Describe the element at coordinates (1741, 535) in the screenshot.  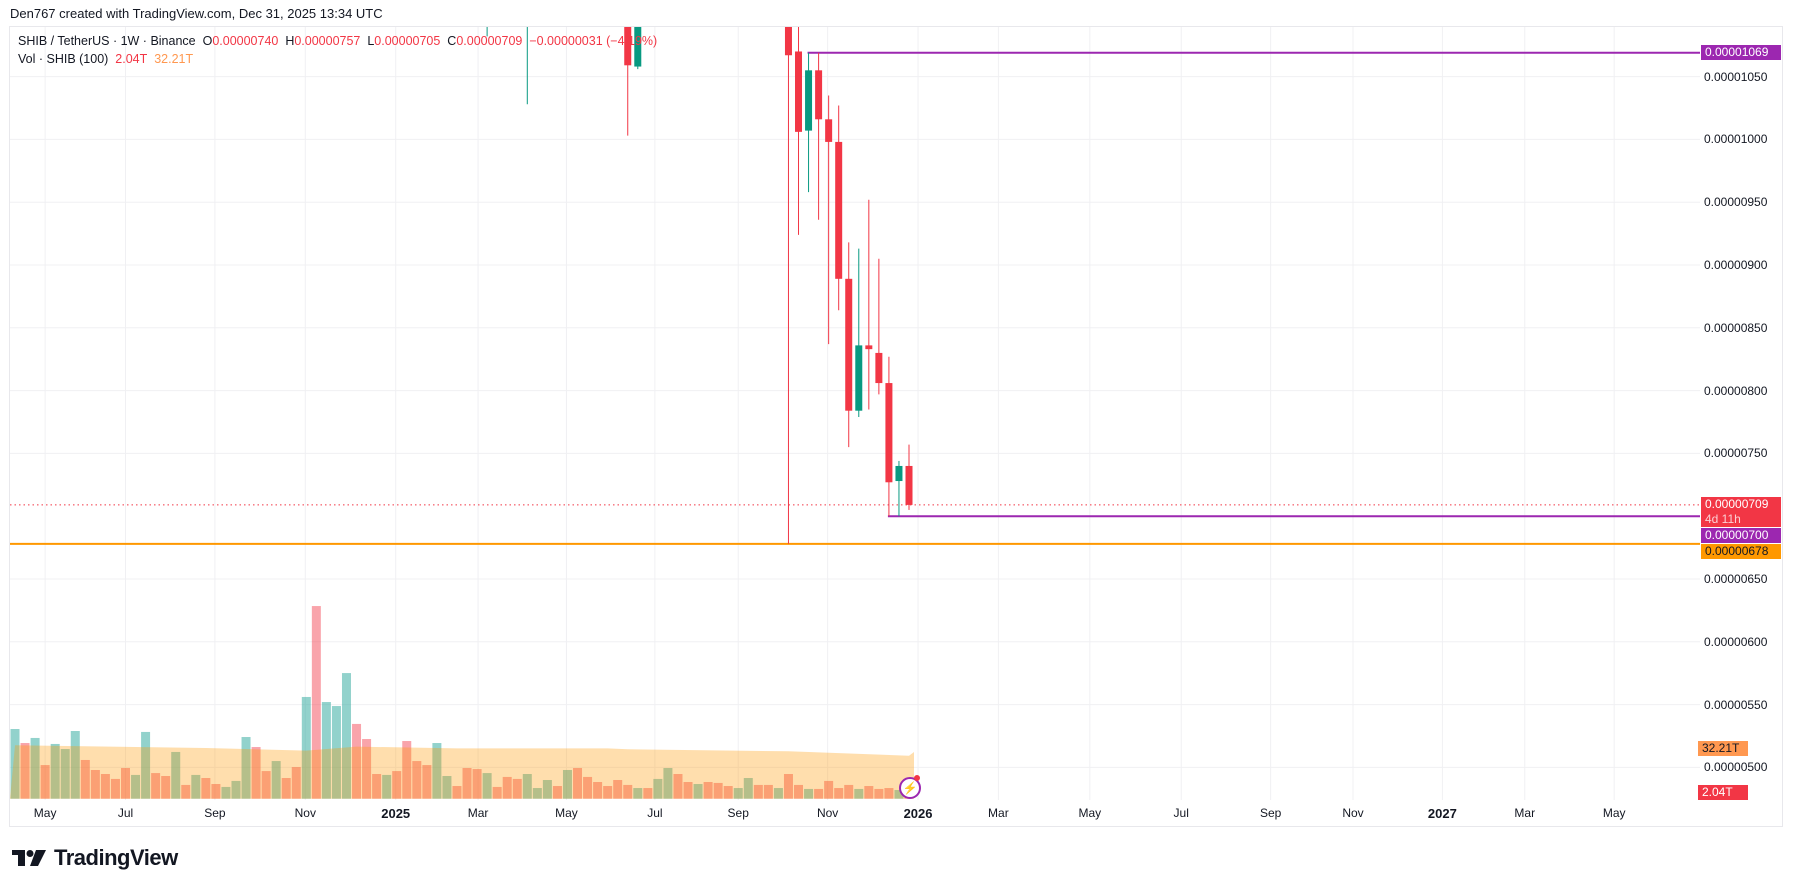
I see `support-line-label: 0.00000700` at that location.